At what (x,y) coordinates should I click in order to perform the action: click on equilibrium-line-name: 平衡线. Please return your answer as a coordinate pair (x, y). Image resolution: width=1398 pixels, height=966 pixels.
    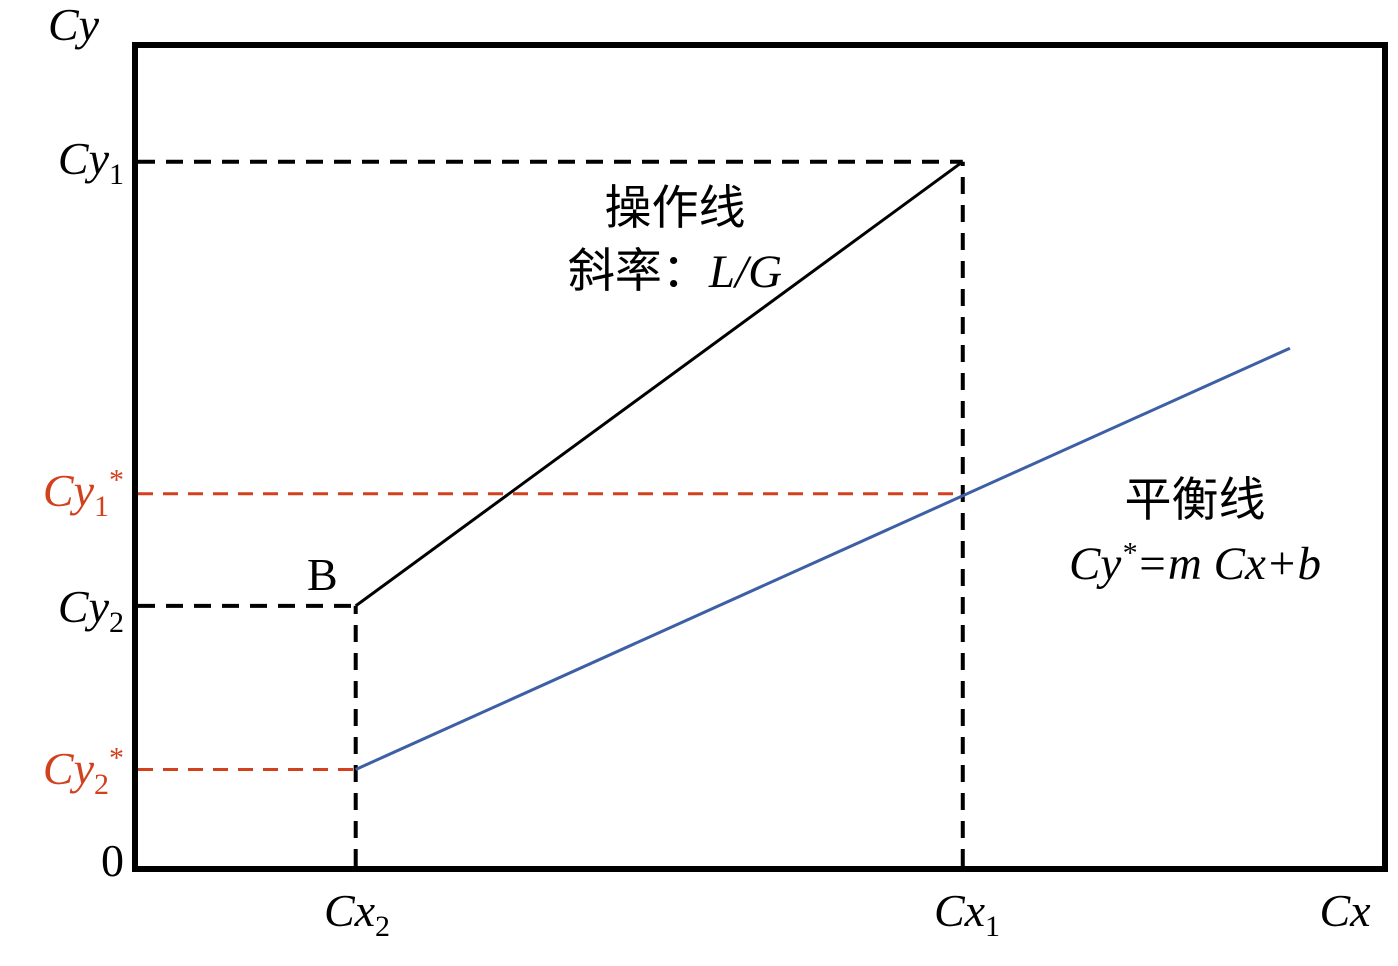
    Looking at the image, I should click on (1195, 501).